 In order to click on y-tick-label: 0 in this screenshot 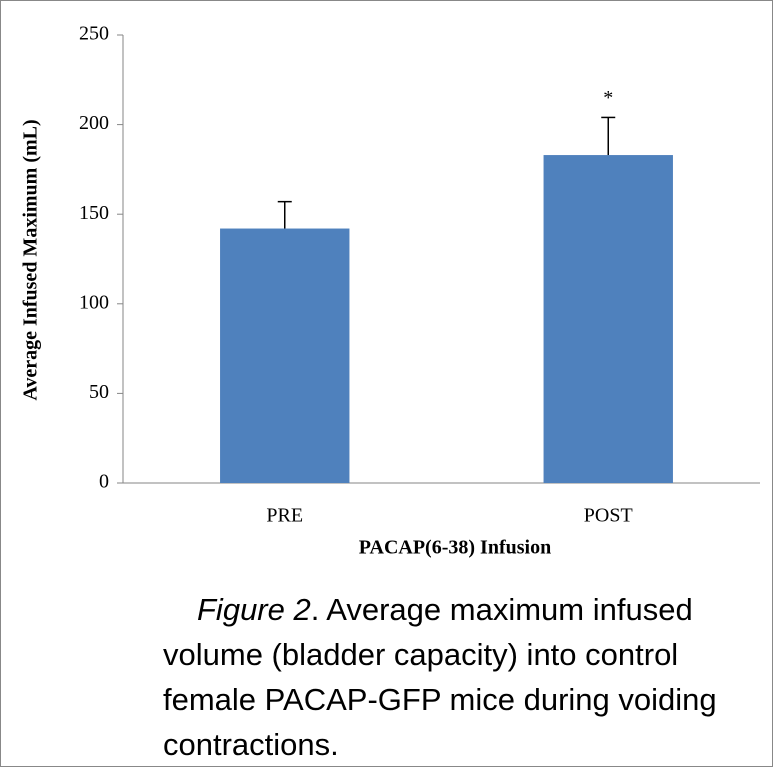, I will do `click(104, 482)`.